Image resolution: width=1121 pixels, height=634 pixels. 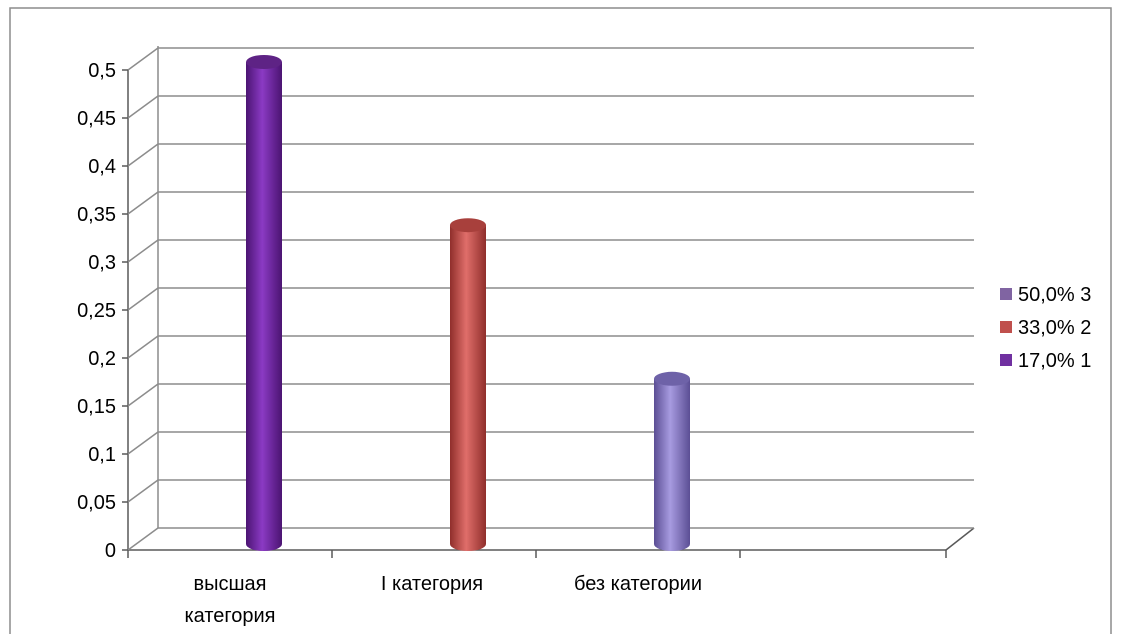 I want to click on legend-label-2: 33,0% 2, so click(x=1054, y=328).